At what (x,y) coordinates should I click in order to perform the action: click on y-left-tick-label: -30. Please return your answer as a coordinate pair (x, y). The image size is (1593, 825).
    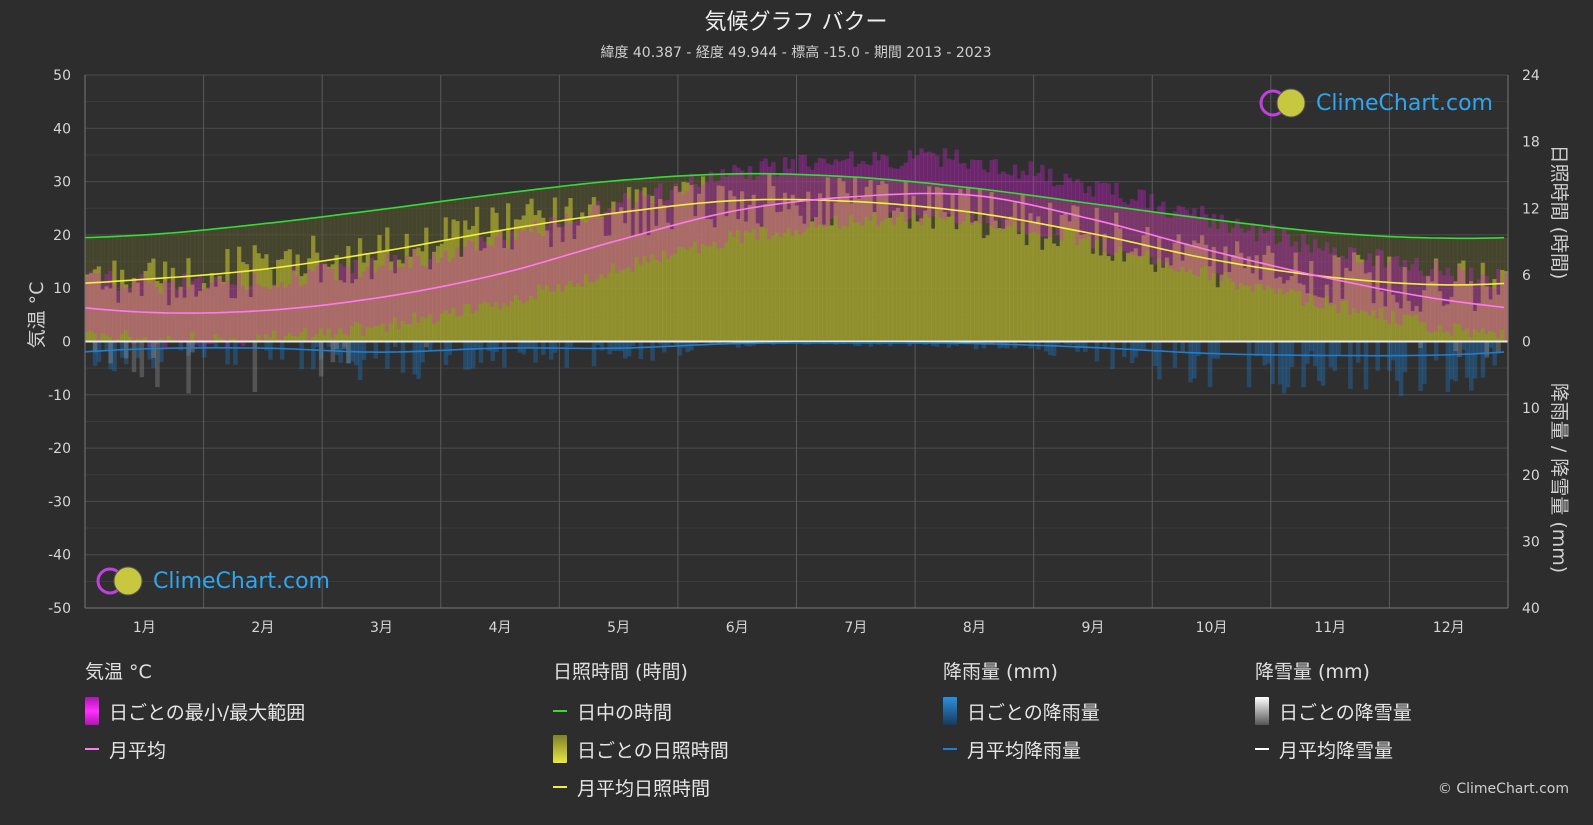
    Looking at the image, I should click on (59, 502).